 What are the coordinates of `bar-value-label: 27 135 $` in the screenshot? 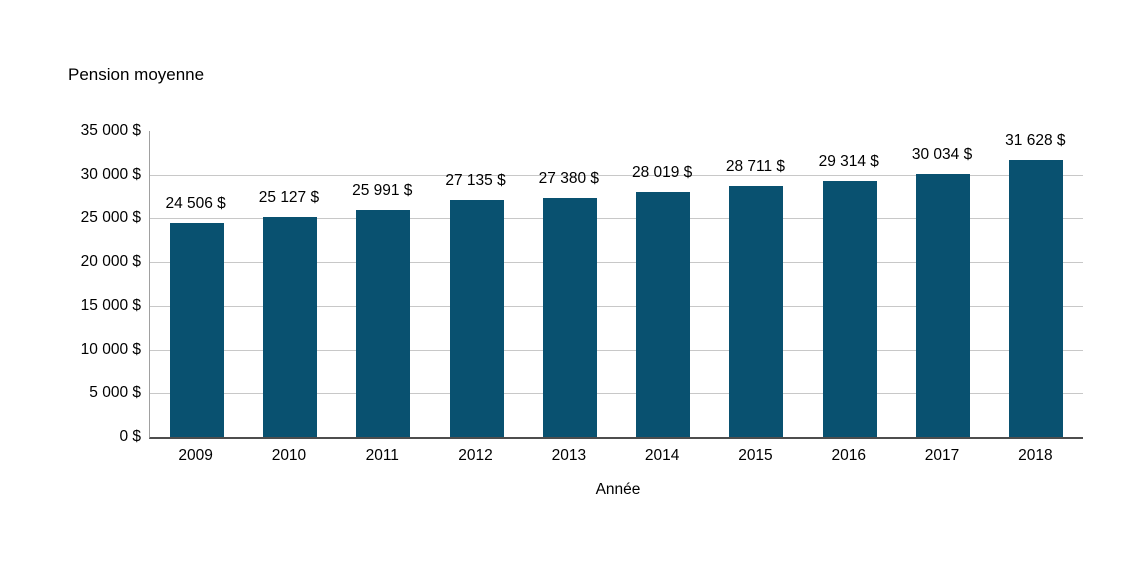 It's located at (475, 180).